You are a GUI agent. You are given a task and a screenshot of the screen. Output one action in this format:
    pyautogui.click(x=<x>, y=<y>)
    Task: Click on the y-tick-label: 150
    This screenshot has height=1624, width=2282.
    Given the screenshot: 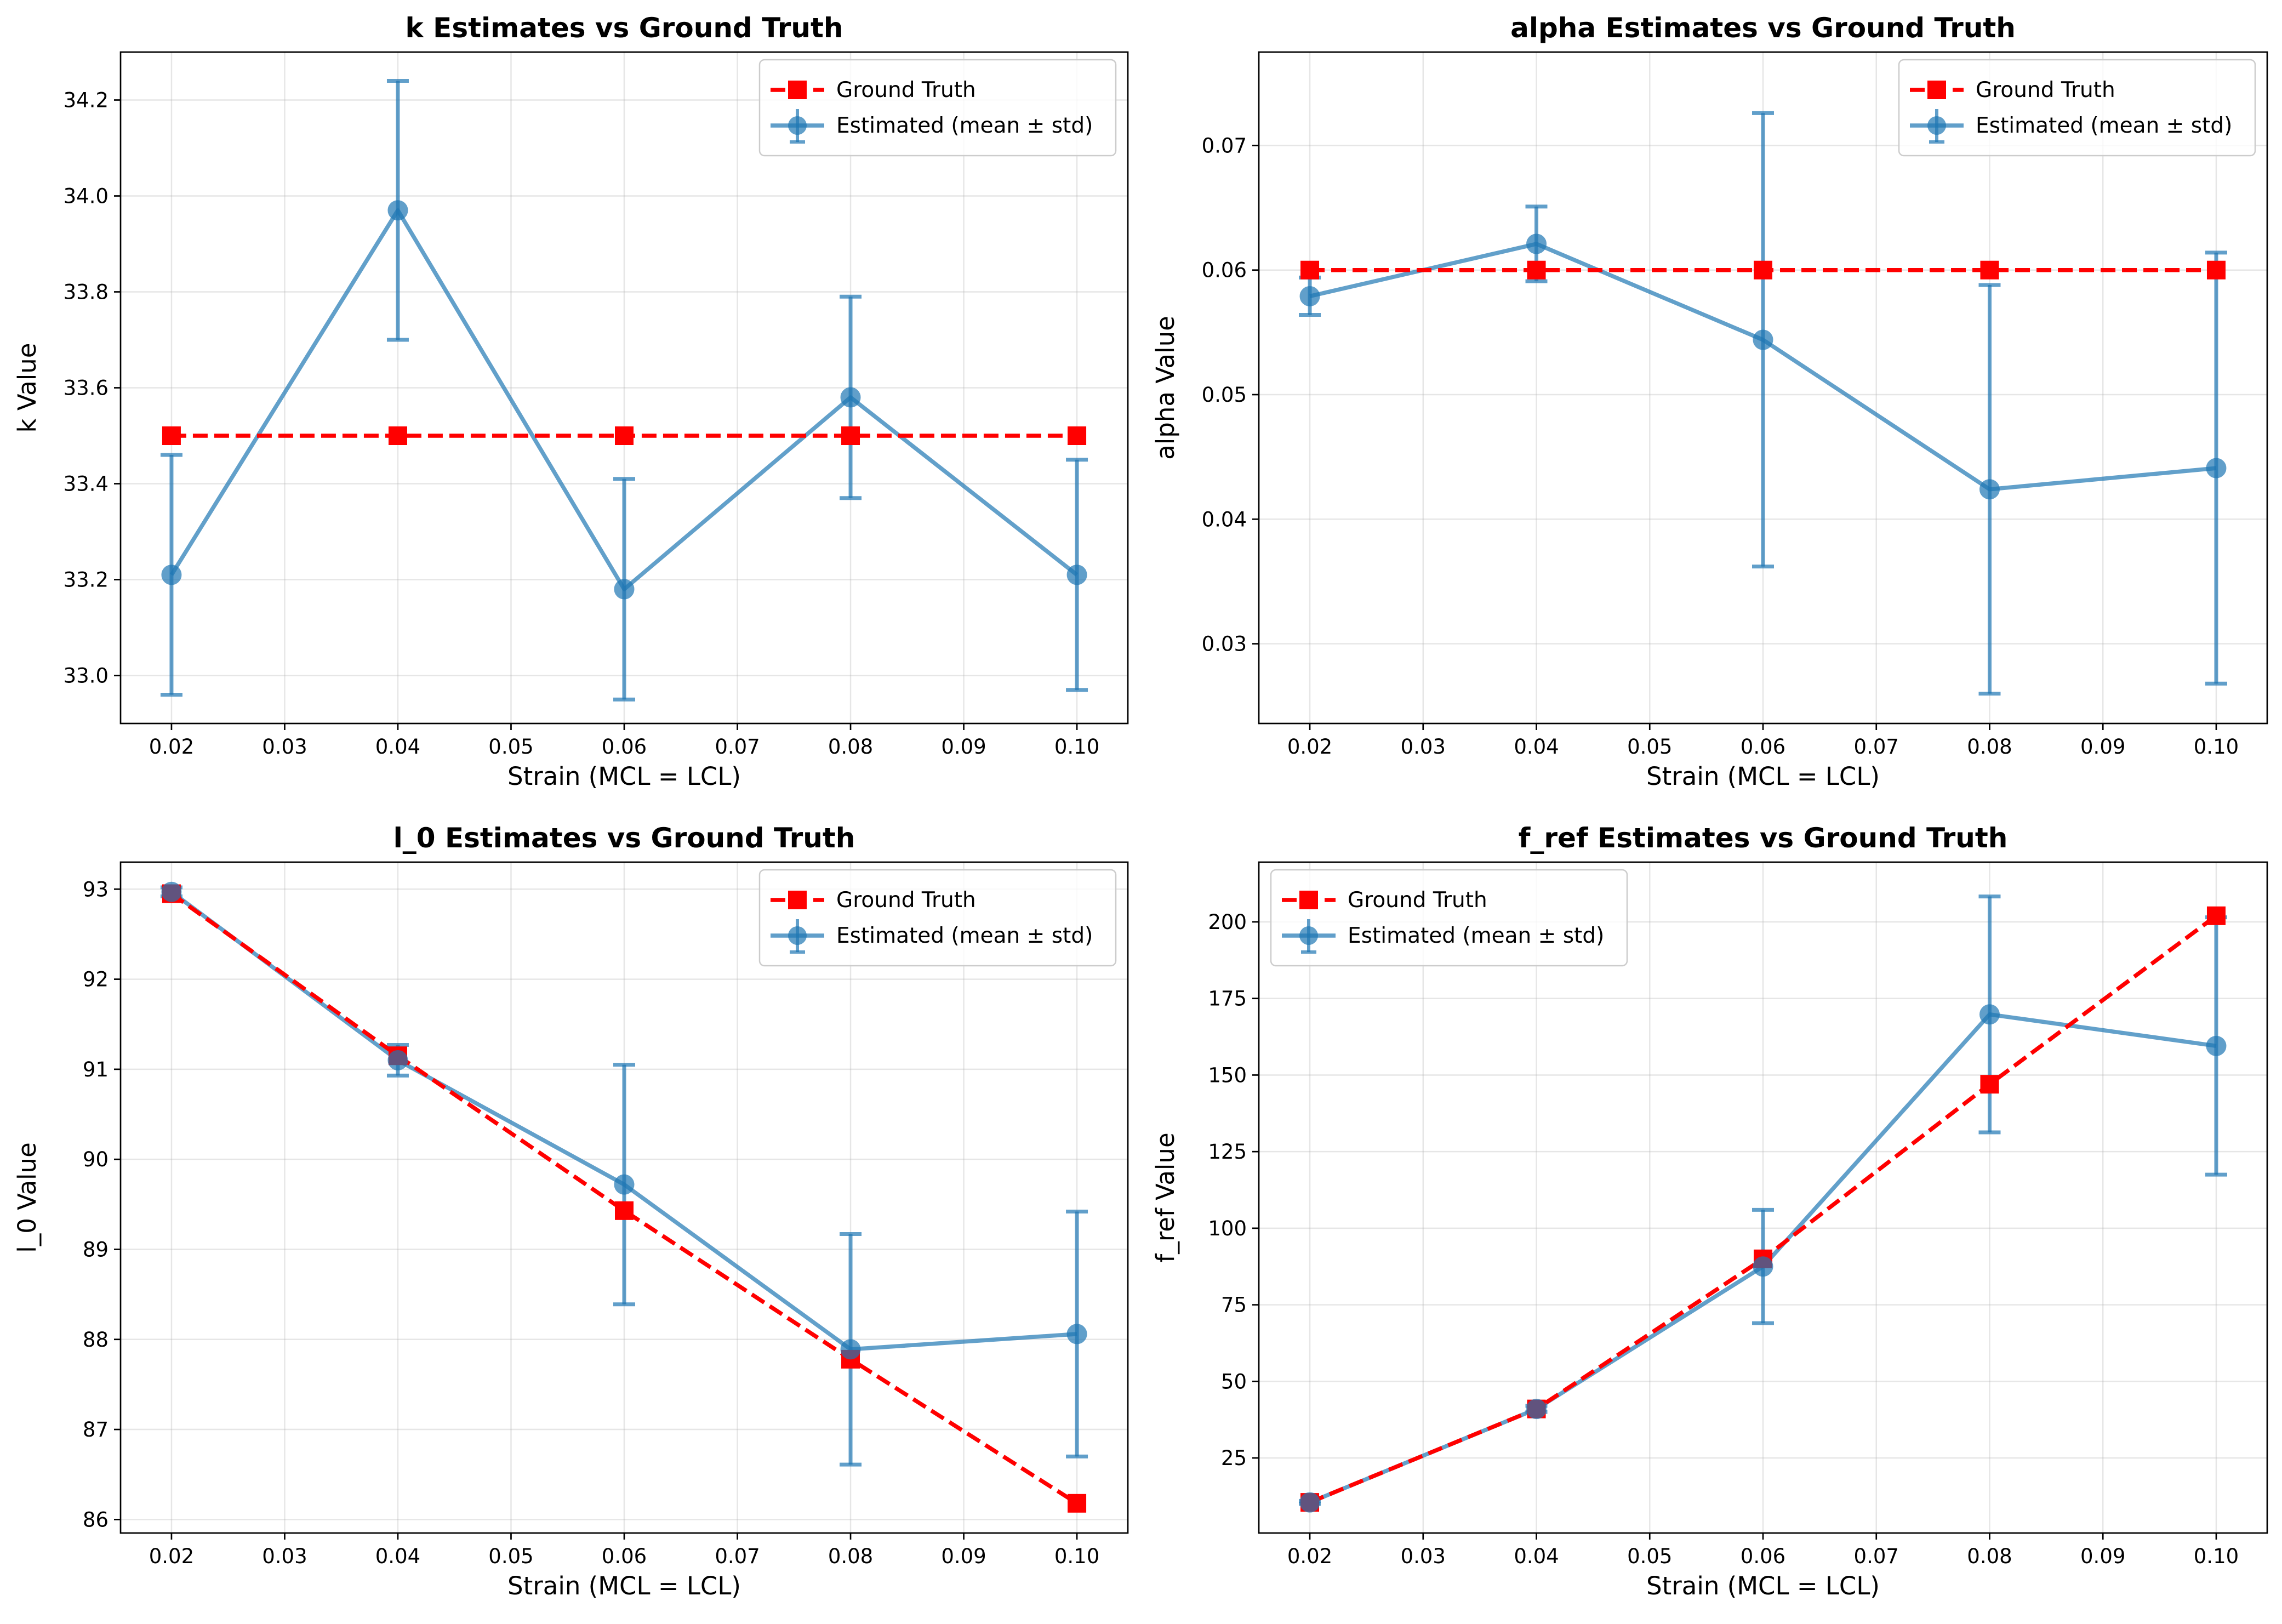 What is the action you would take?
    pyautogui.click(x=1227, y=1075)
    